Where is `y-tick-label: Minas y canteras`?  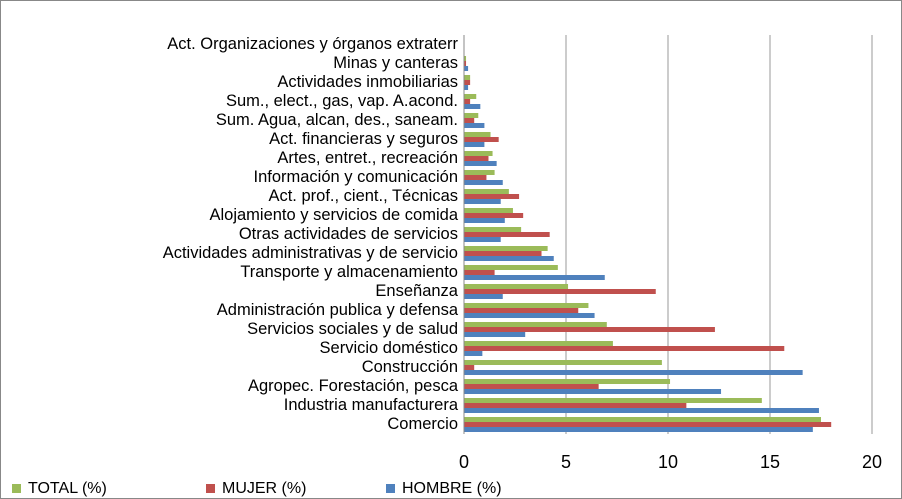
y-tick-label: Minas y canteras is located at coordinates (395, 63).